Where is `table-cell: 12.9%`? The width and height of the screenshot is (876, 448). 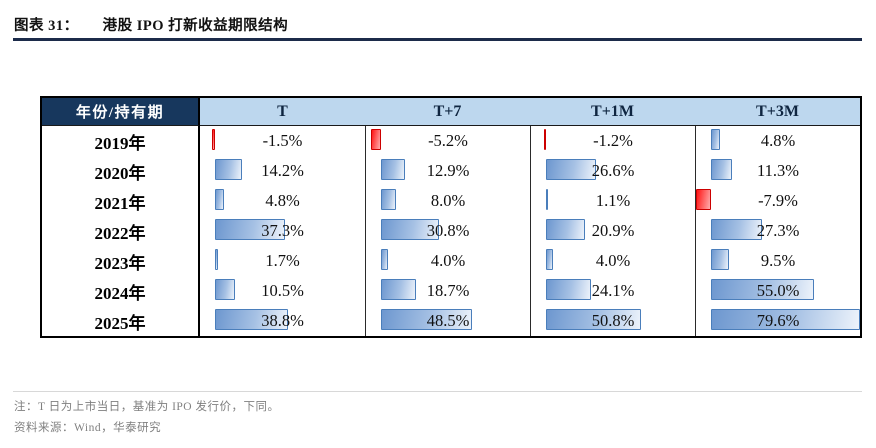 table-cell: 12.9% is located at coordinates (447, 171).